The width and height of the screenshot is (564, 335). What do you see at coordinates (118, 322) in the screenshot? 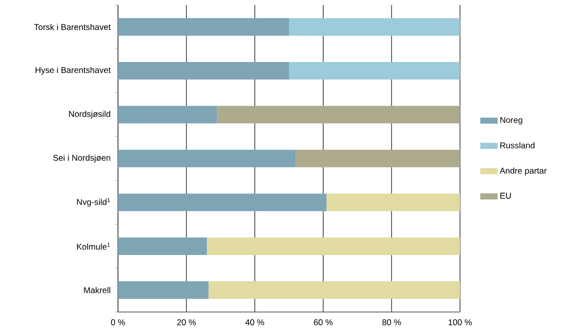
I see `x-tick-label: 0 %` at bounding box center [118, 322].